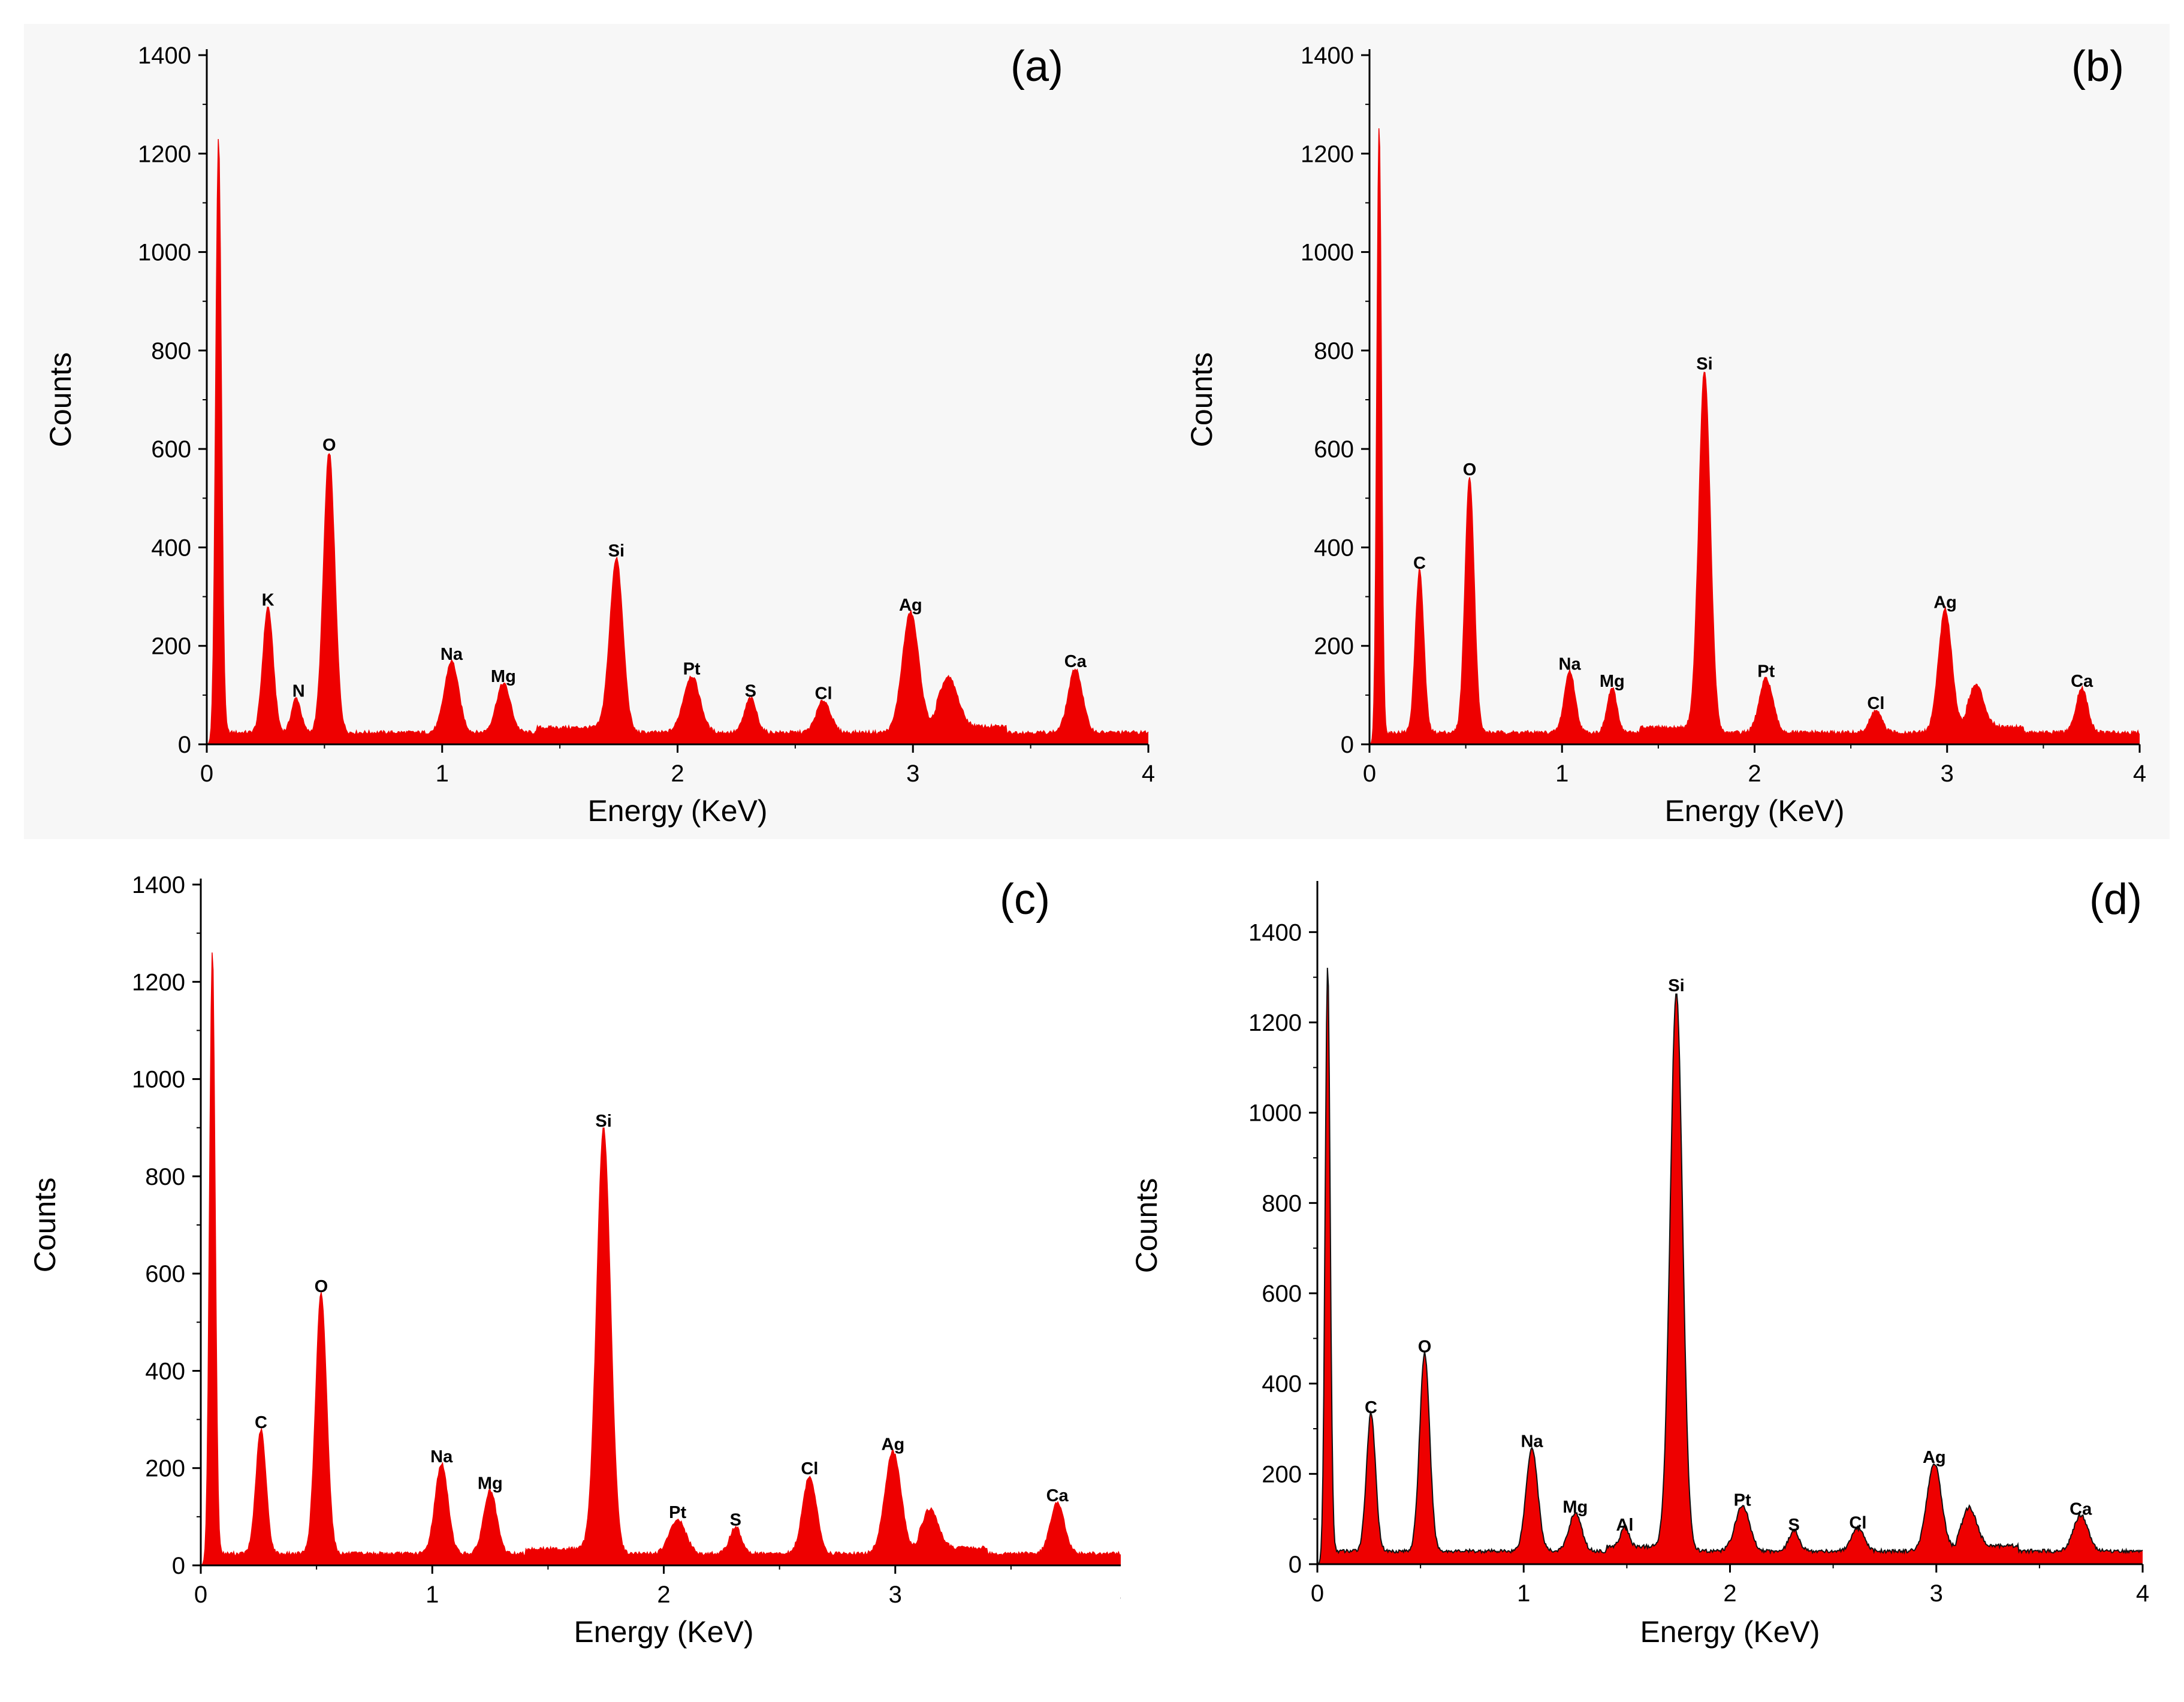 The width and height of the screenshot is (2184, 1702). Describe the element at coordinates (298, 691) in the screenshot. I see `peak-label: N` at that location.